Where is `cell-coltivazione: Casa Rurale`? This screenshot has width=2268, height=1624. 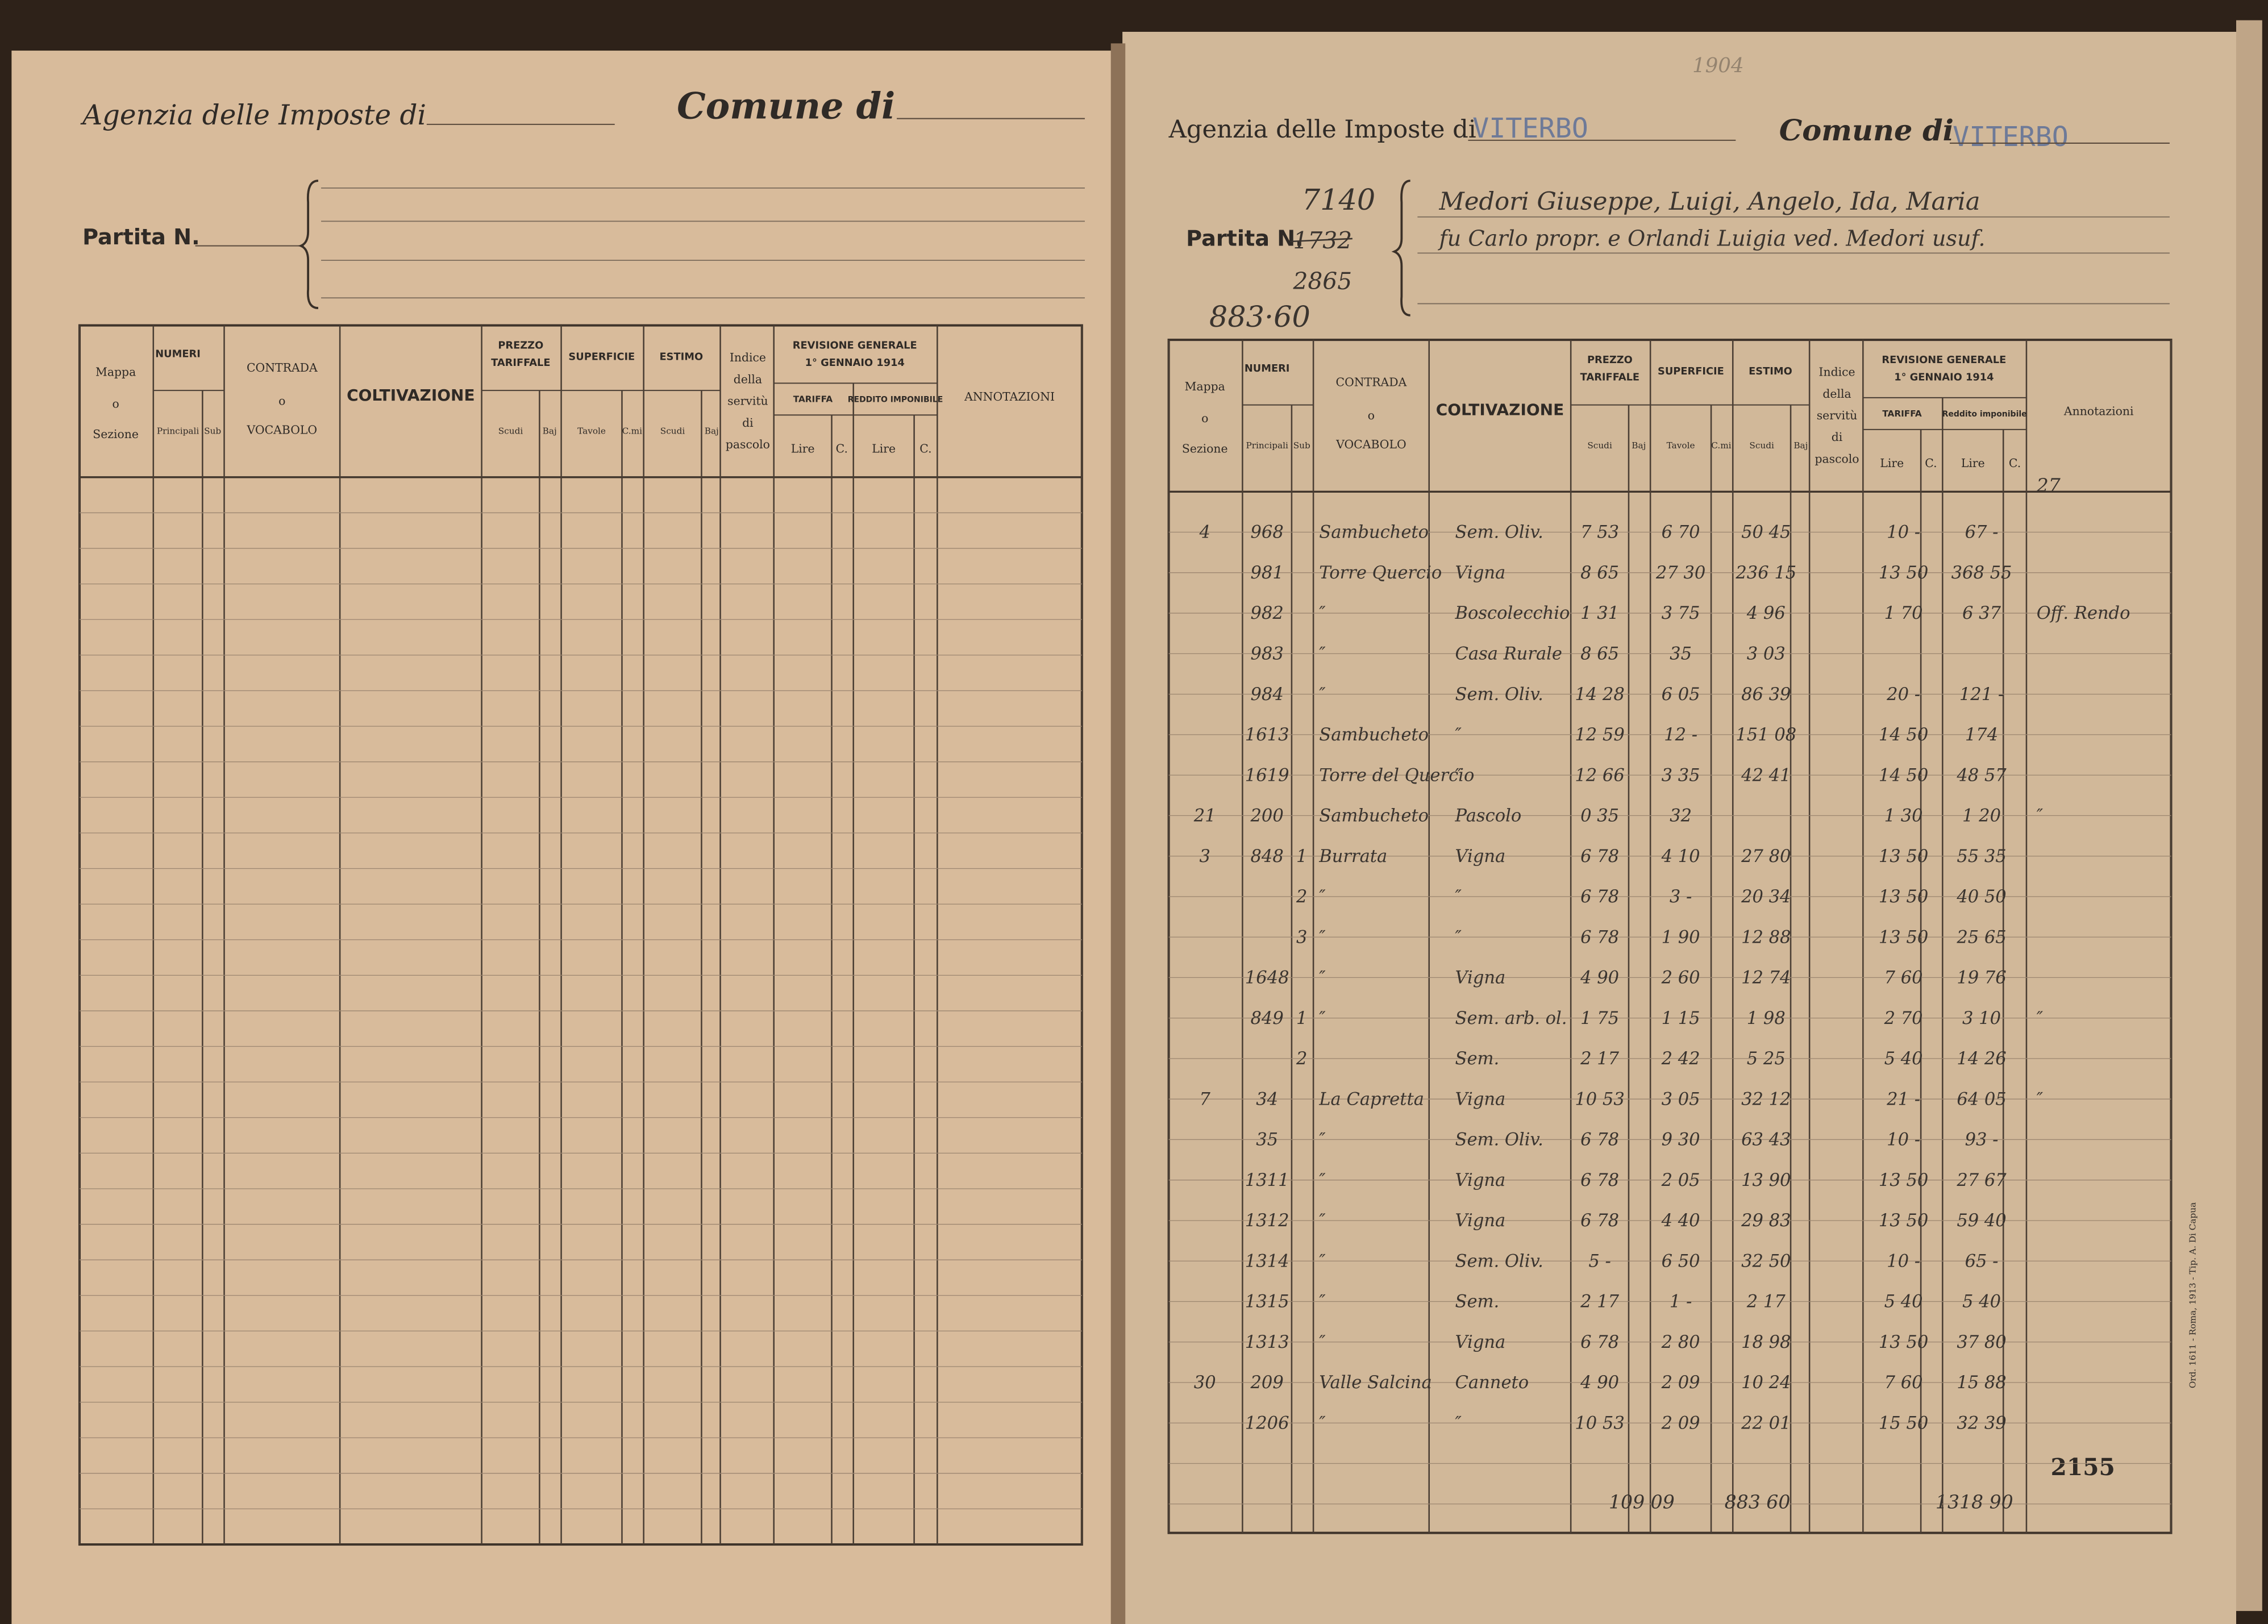
cell-coltivazione: Casa Rurale is located at coordinates (1508, 654).